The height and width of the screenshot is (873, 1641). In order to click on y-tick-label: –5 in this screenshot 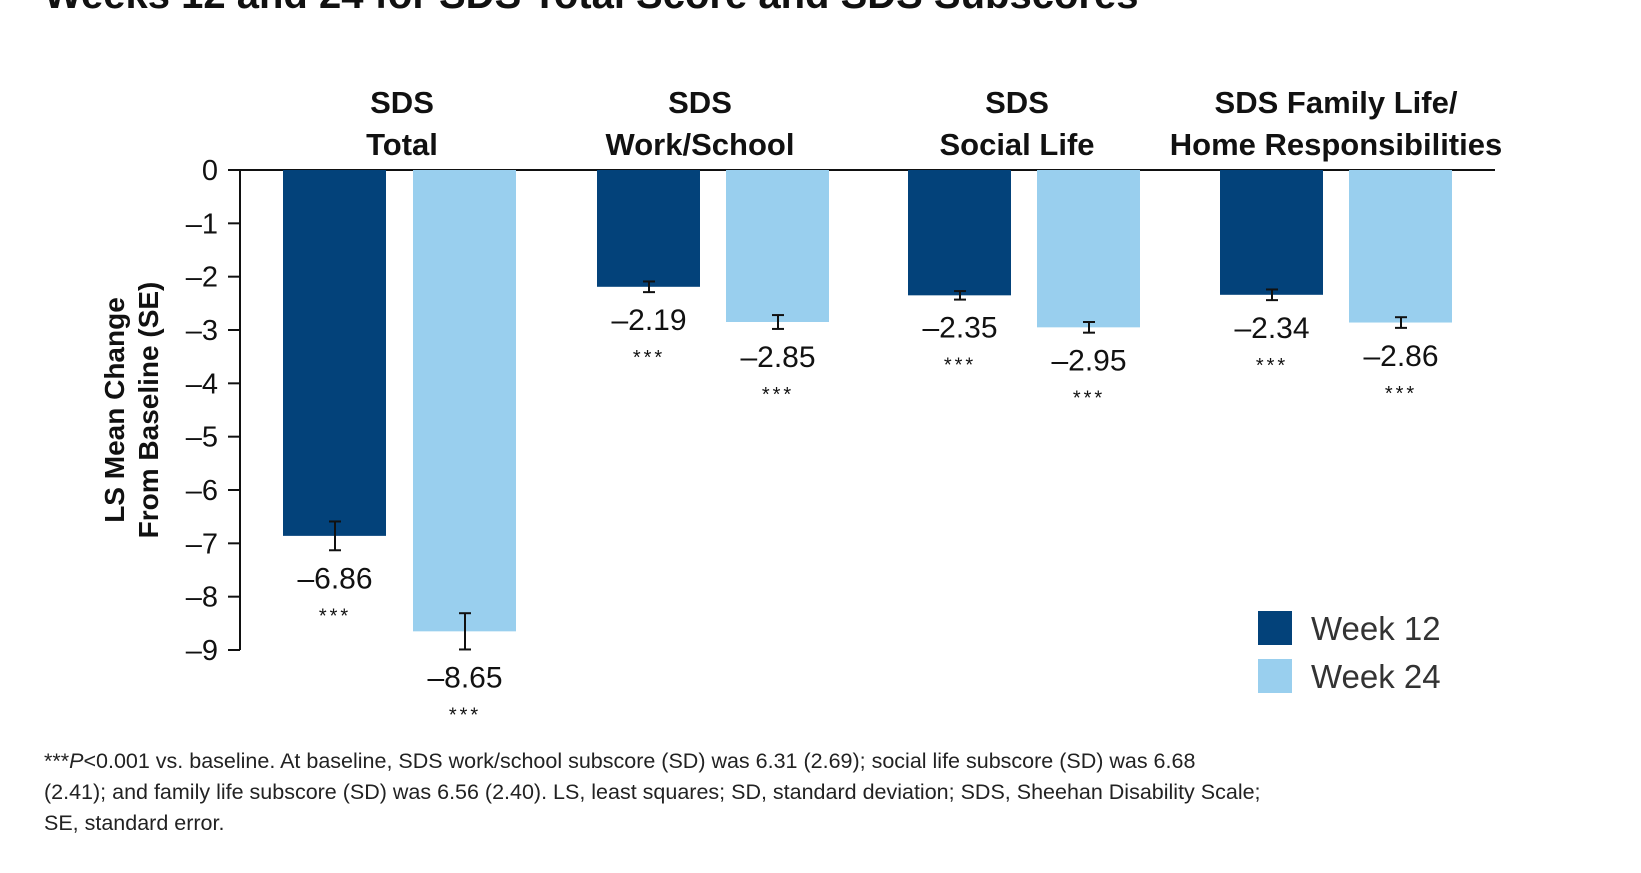, I will do `click(202, 438)`.